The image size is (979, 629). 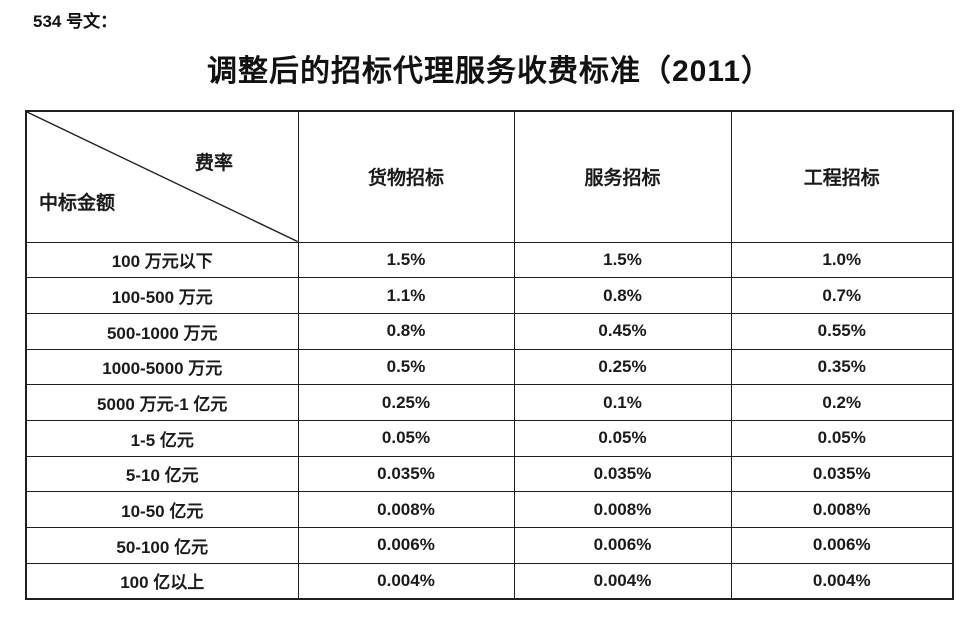 What do you see at coordinates (162, 509) in the screenshot?
I see `row-label-cell: 10-50 亿元` at bounding box center [162, 509].